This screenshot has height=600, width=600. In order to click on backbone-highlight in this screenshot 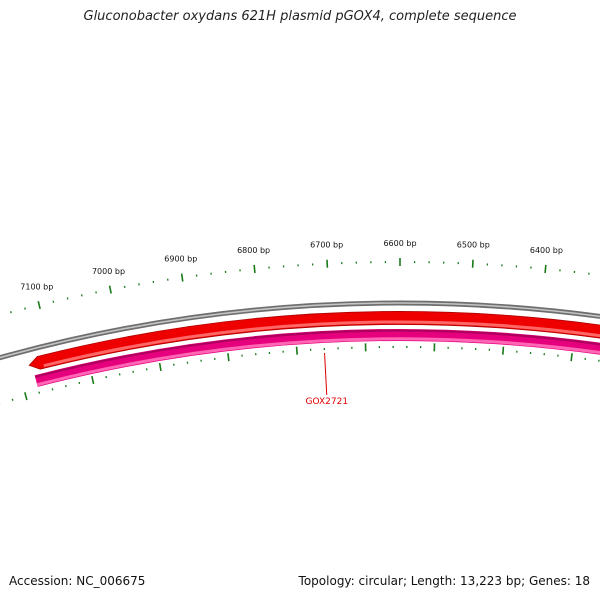, I will do `click(300, 330)`.